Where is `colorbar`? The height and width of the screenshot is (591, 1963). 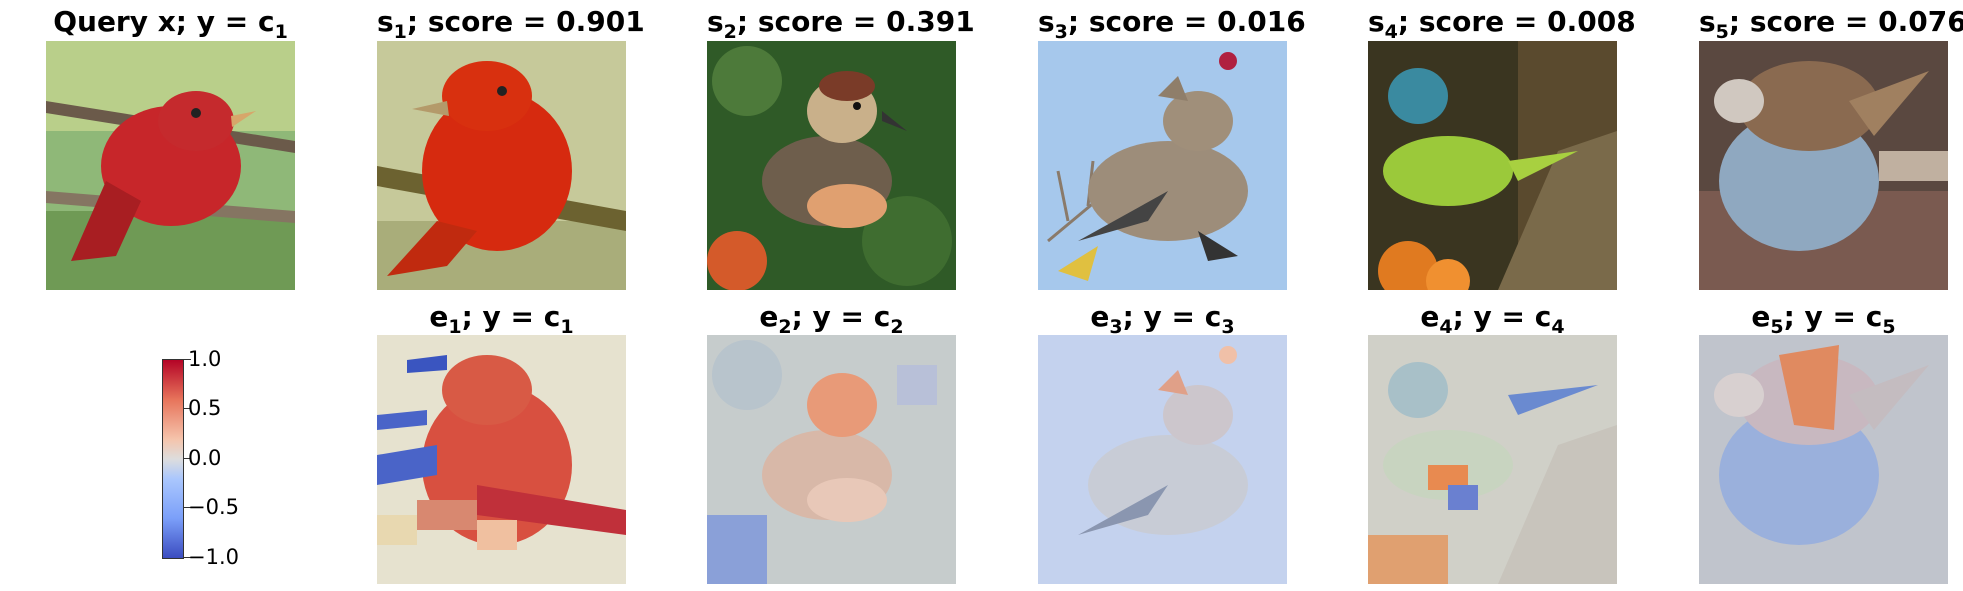
colorbar is located at coordinates (173, 459).